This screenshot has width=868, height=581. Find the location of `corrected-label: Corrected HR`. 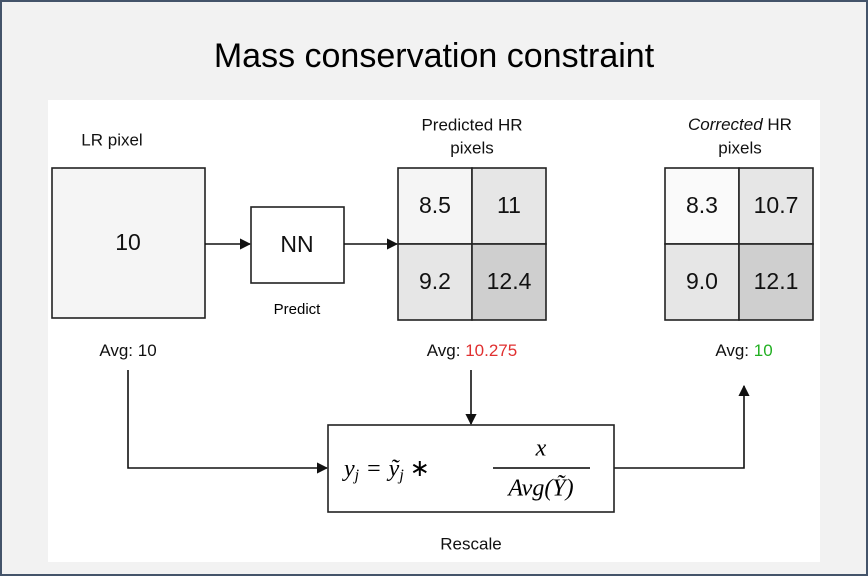

corrected-label: Corrected HR is located at coordinates (740, 124).